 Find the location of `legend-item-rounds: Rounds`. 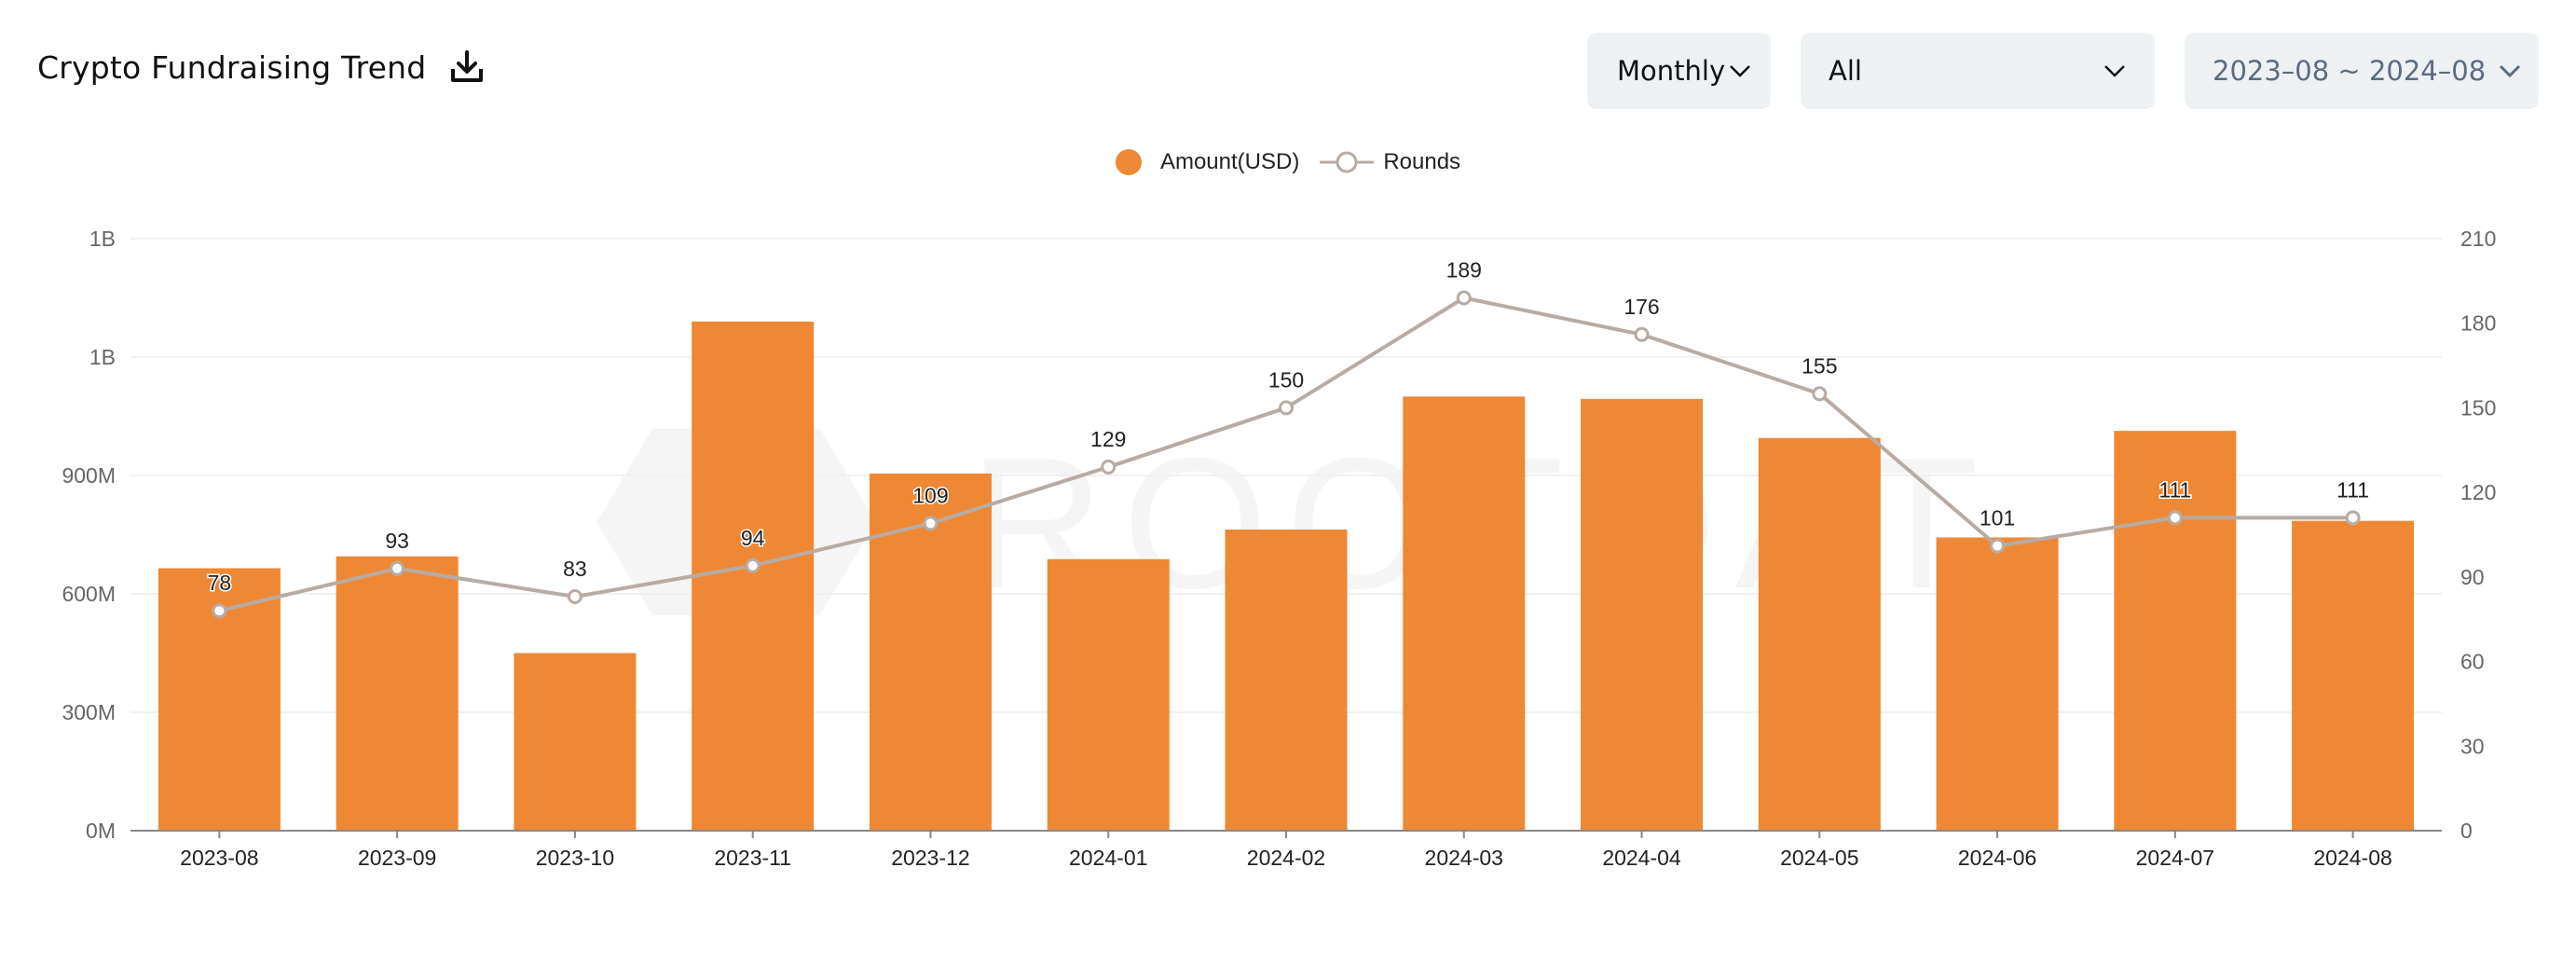

legend-item-rounds: Rounds is located at coordinates (1390, 162).